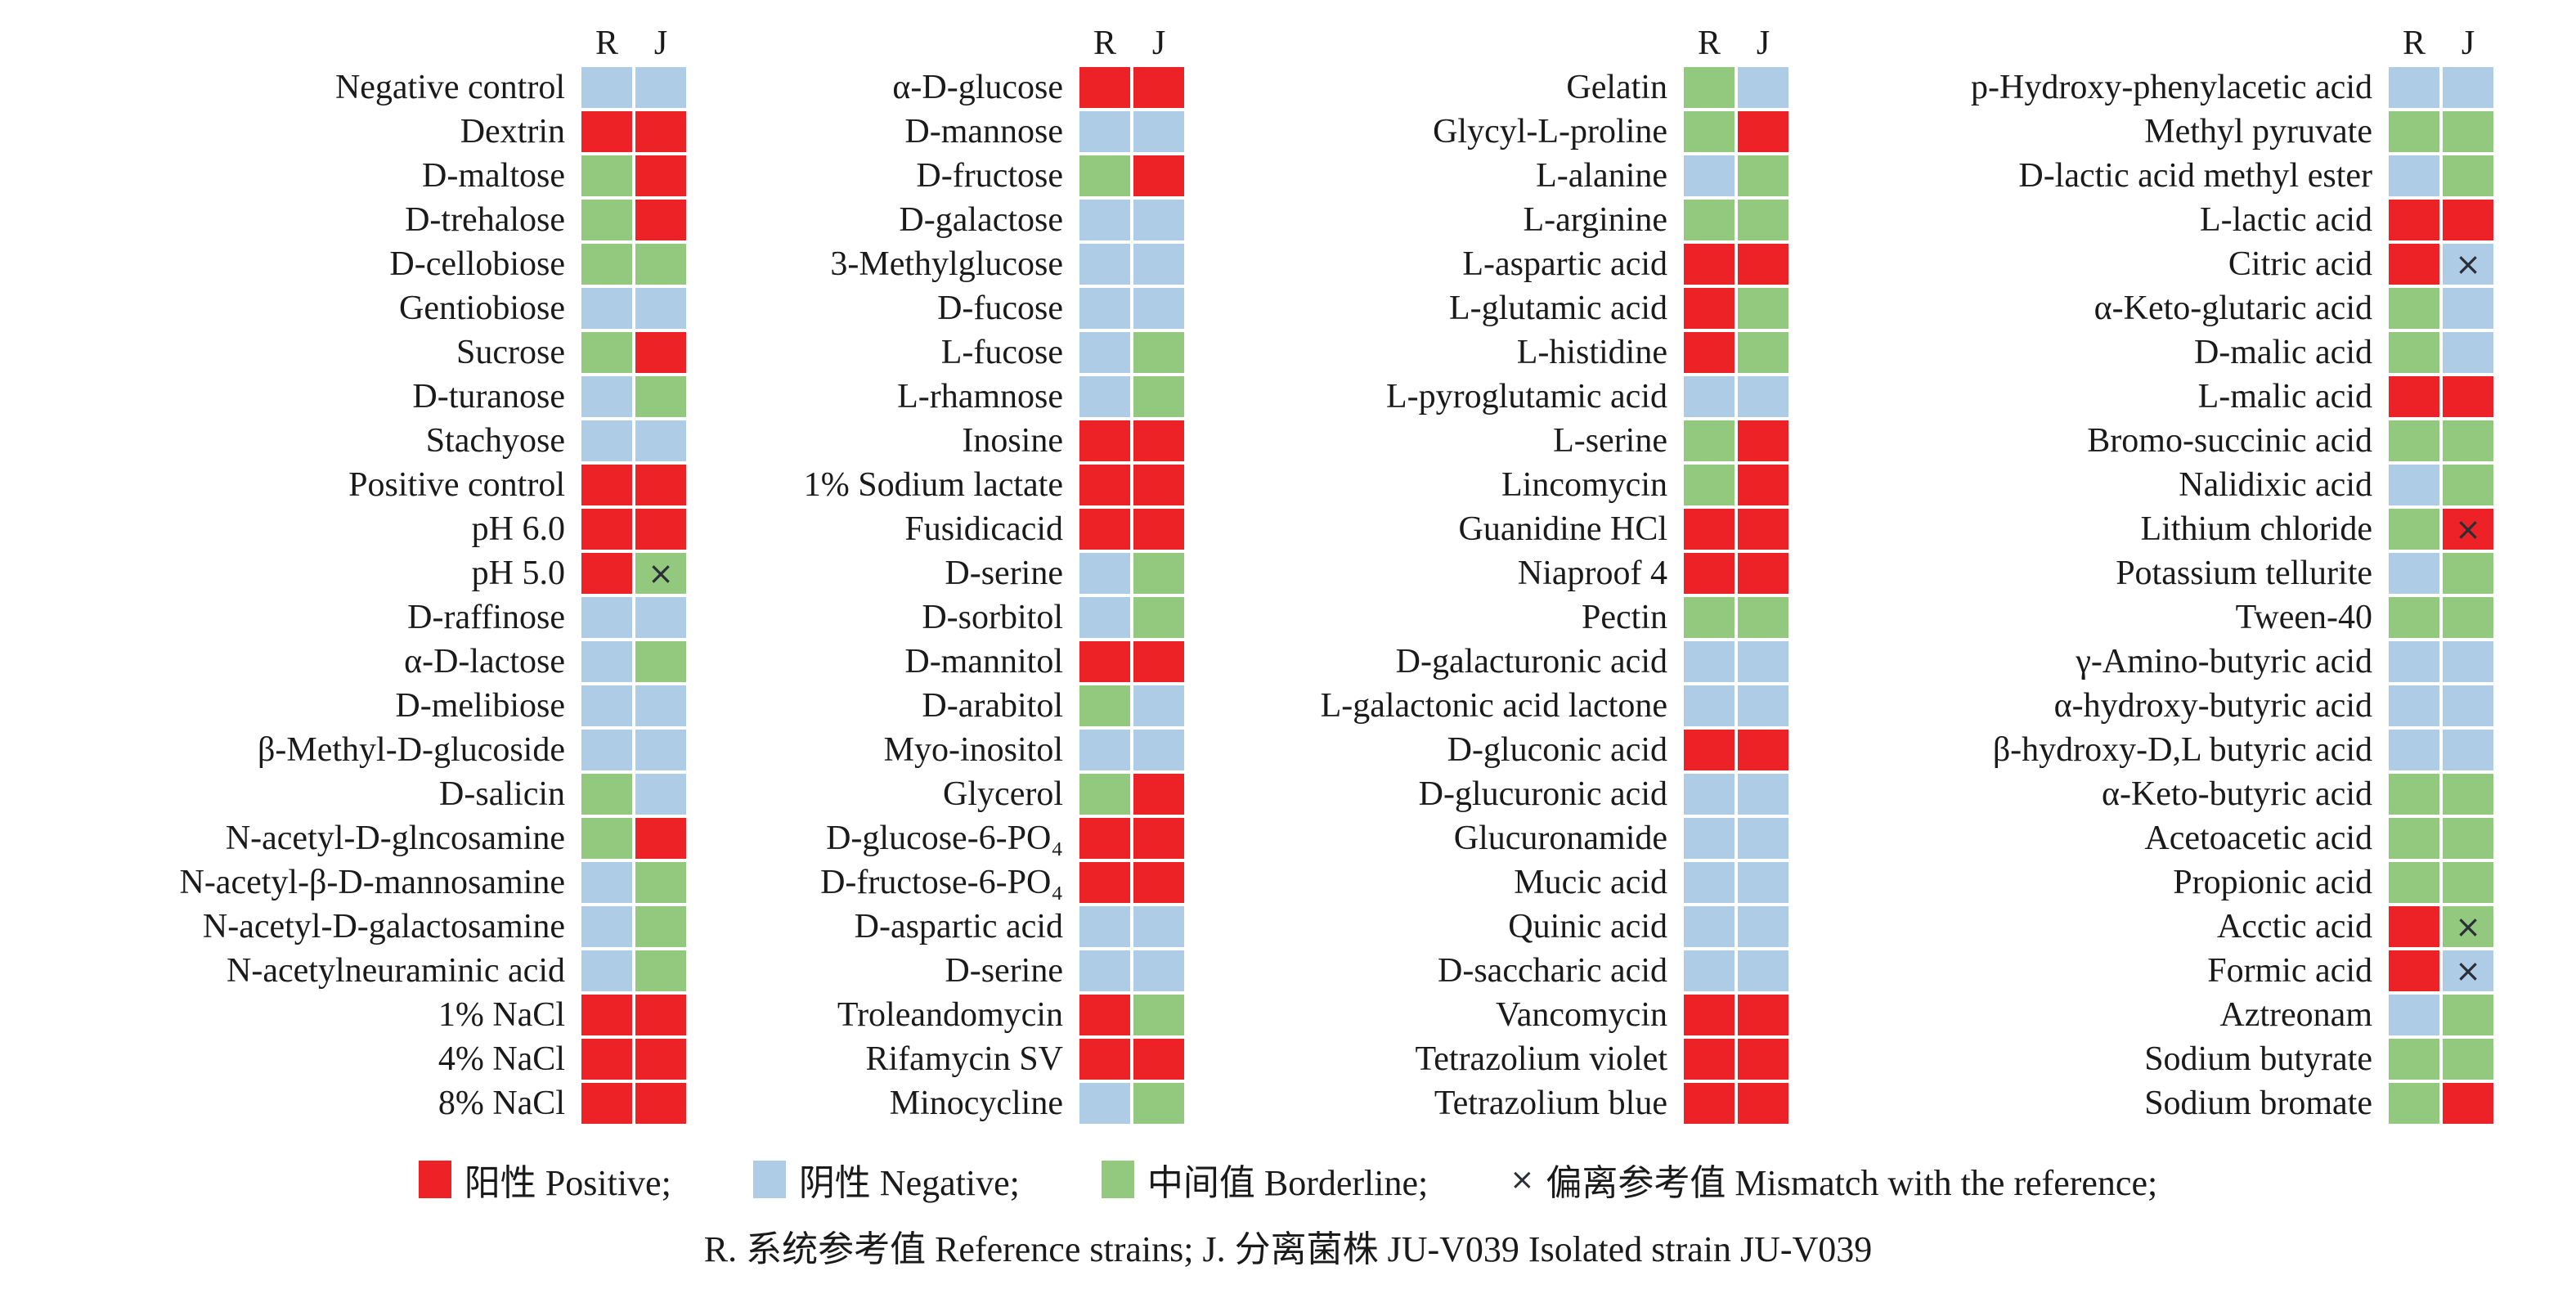 The height and width of the screenshot is (1298, 2576). What do you see at coordinates (1499, 485) in the screenshot?
I see `table-row: Lincomycin` at bounding box center [1499, 485].